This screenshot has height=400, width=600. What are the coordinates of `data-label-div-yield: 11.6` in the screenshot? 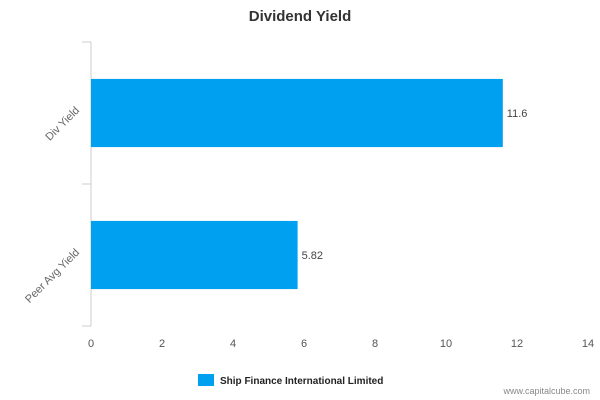 It's located at (517, 114).